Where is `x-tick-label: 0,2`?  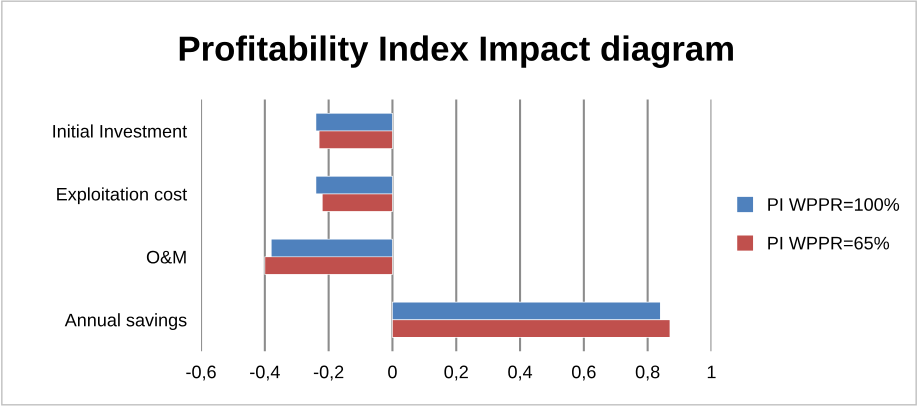
x-tick-label: 0,2 is located at coordinates (456, 373).